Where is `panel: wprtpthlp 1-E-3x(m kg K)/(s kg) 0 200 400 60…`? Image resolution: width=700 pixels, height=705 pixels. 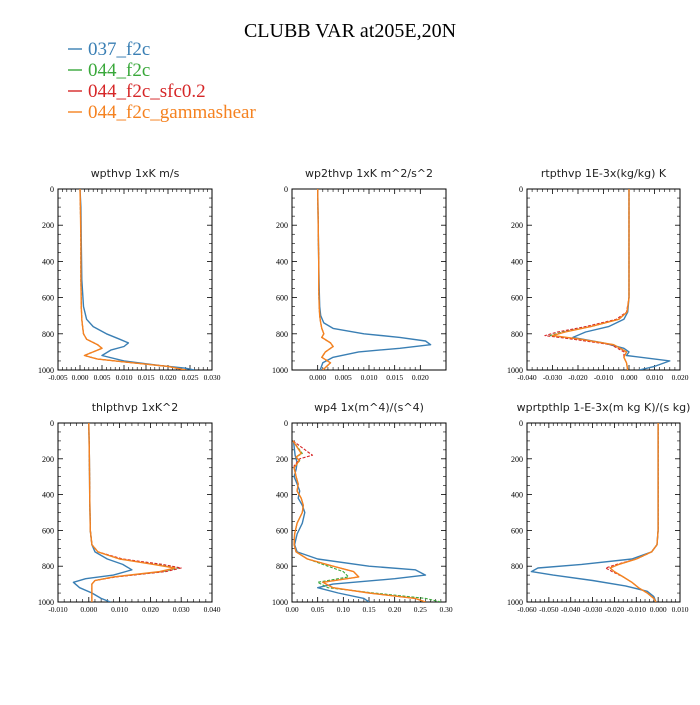
panel: wprtpthlp 1-E-3x(m kg K)/(s kg) 0 200 400 60… is located at coordinates (598, 507).